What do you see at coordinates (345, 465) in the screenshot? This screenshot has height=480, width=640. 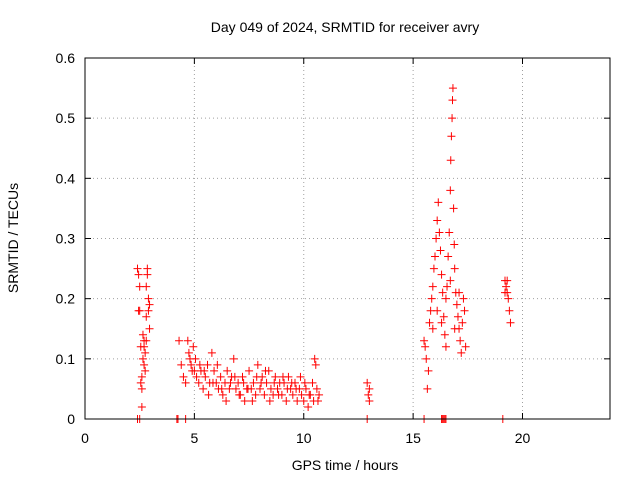 I see `x-axis-label: GPS time / hours` at bounding box center [345, 465].